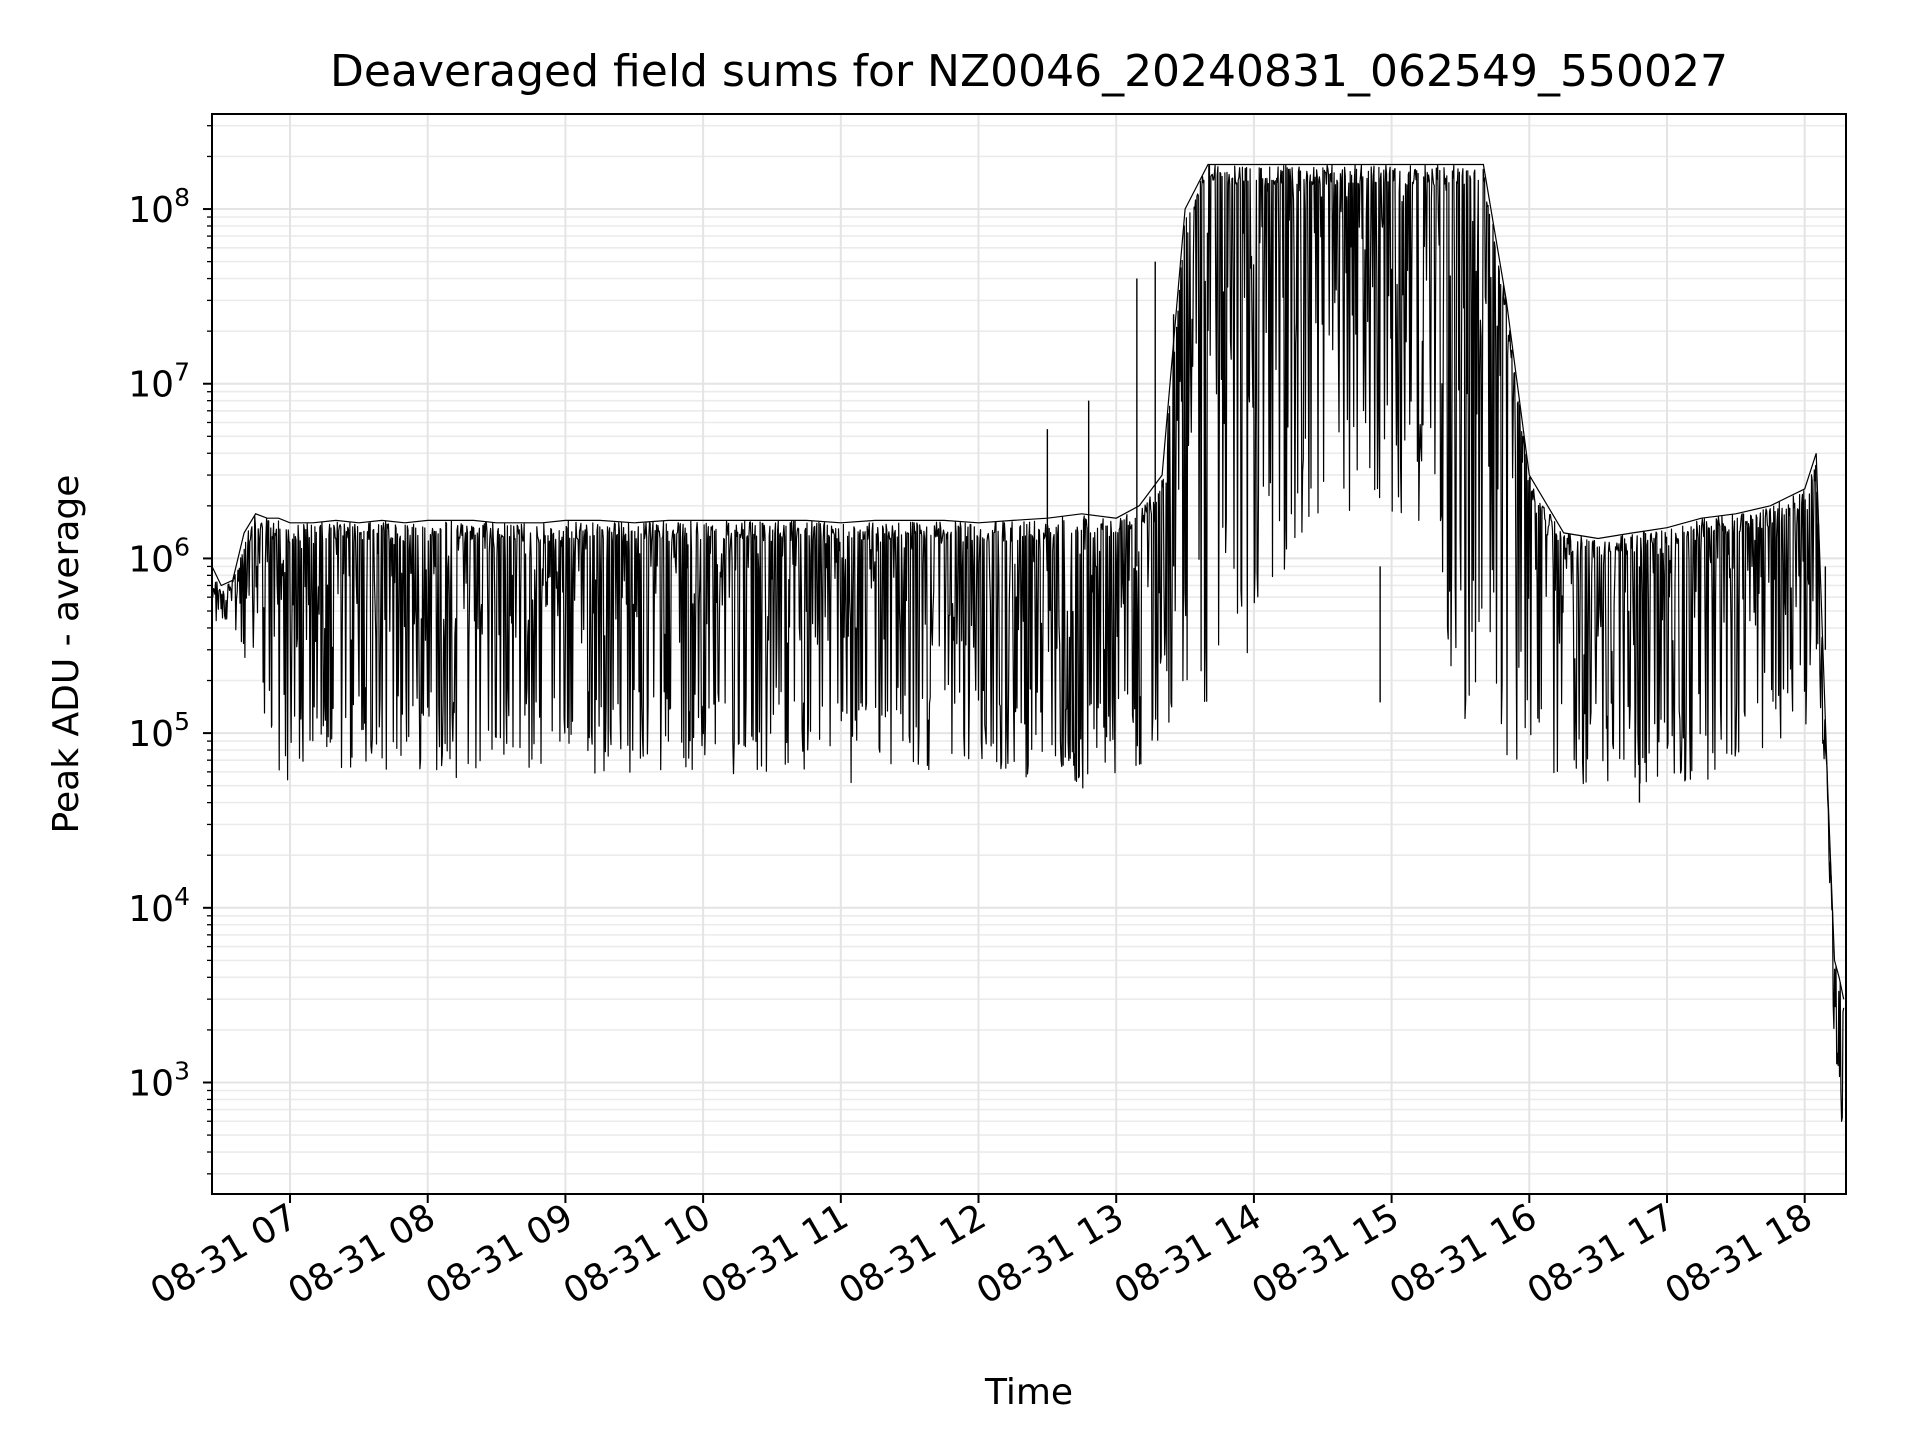  What do you see at coordinates (159, 382) in the screenshot?
I see `y-tick-label: 10⁷` at bounding box center [159, 382].